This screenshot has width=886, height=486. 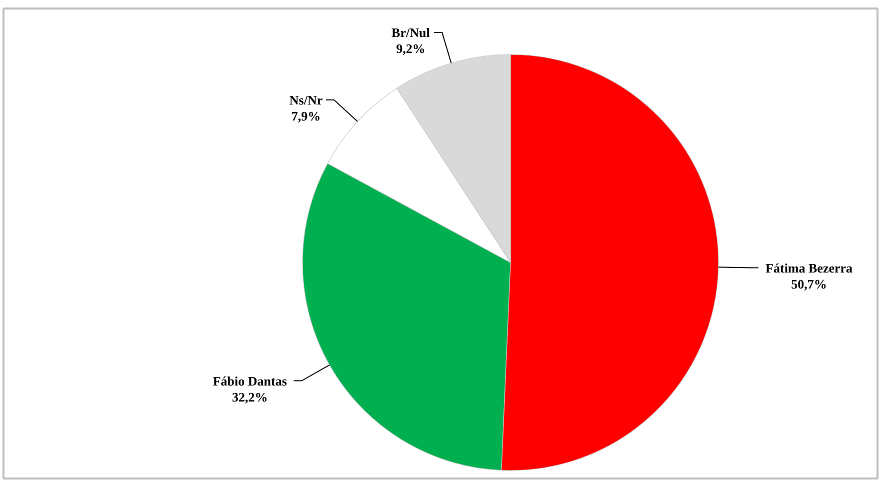 I want to click on slice-label: Br/Nul, so click(x=411, y=32).